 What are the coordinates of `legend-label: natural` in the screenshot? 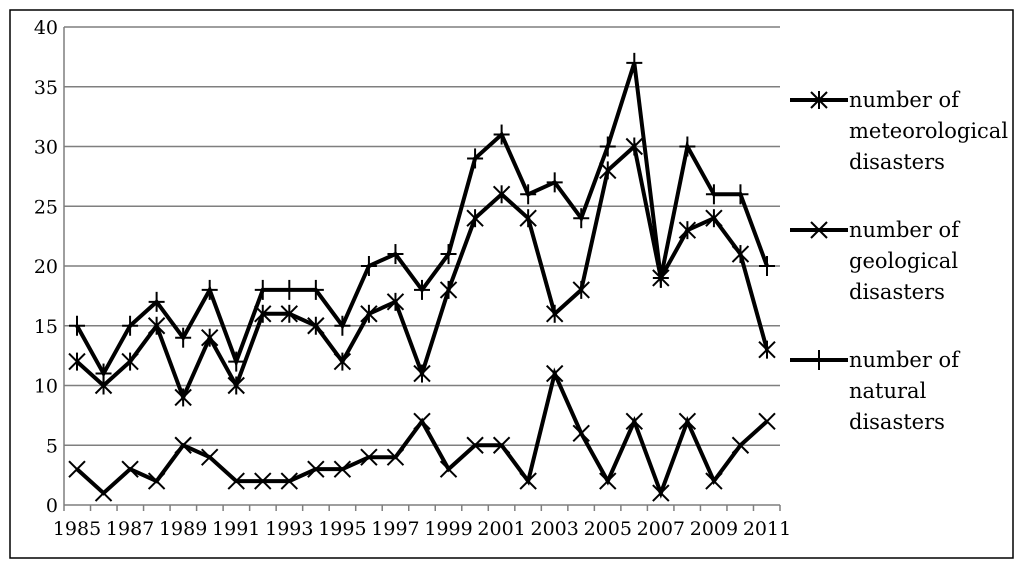 It's located at (888, 391).